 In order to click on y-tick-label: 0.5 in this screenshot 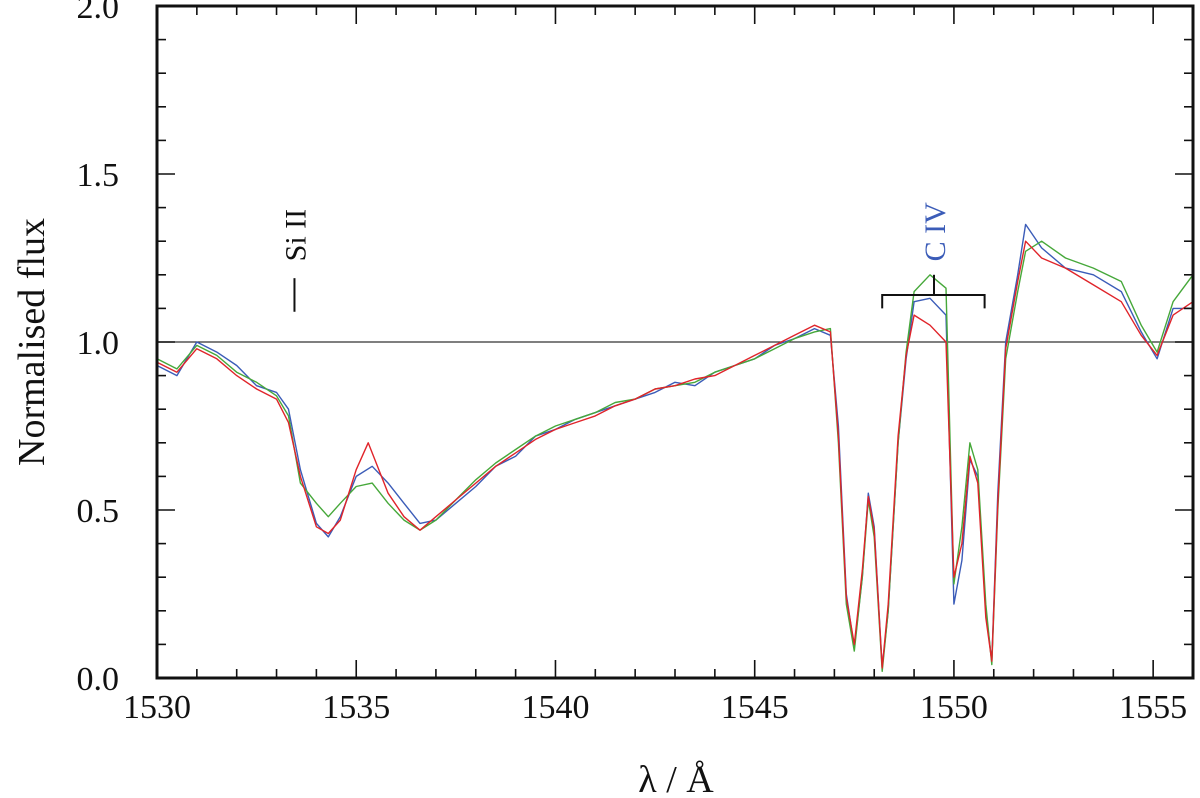, I will do `click(98, 511)`.